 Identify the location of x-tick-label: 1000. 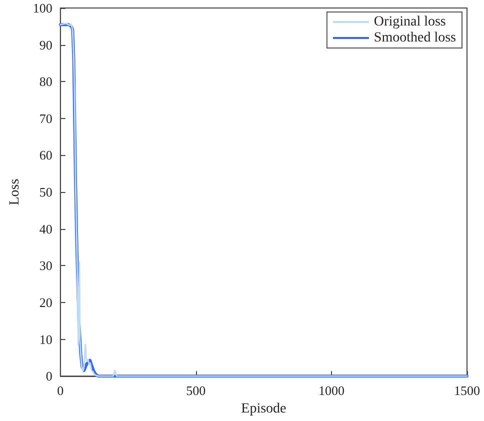
(331, 390).